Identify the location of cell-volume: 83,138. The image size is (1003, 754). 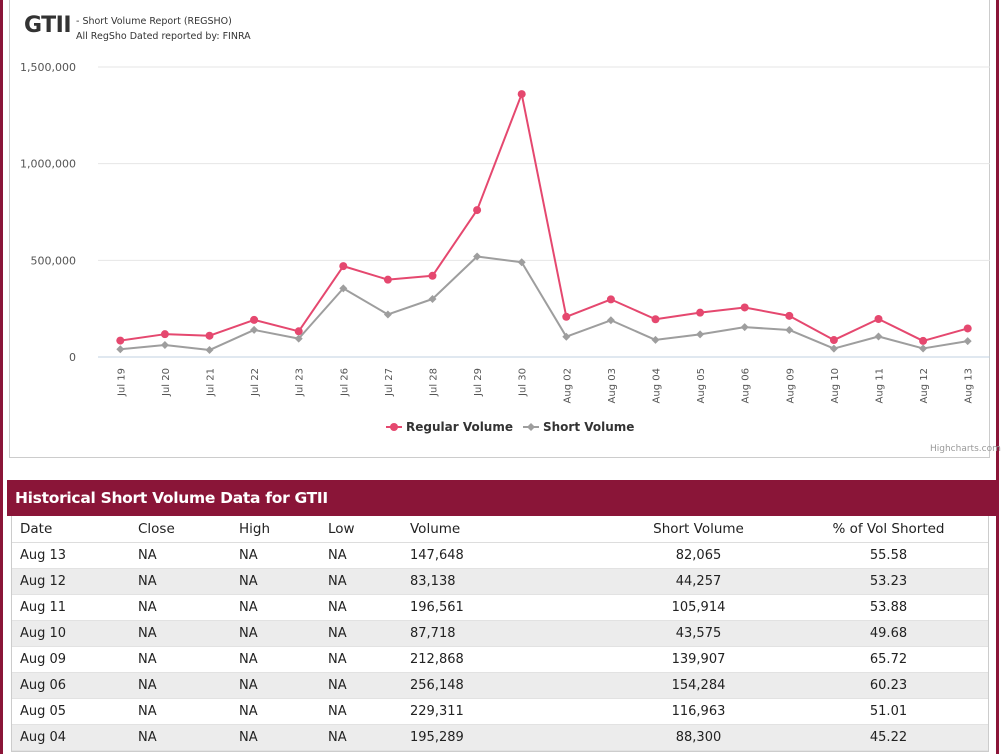
(505, 581).